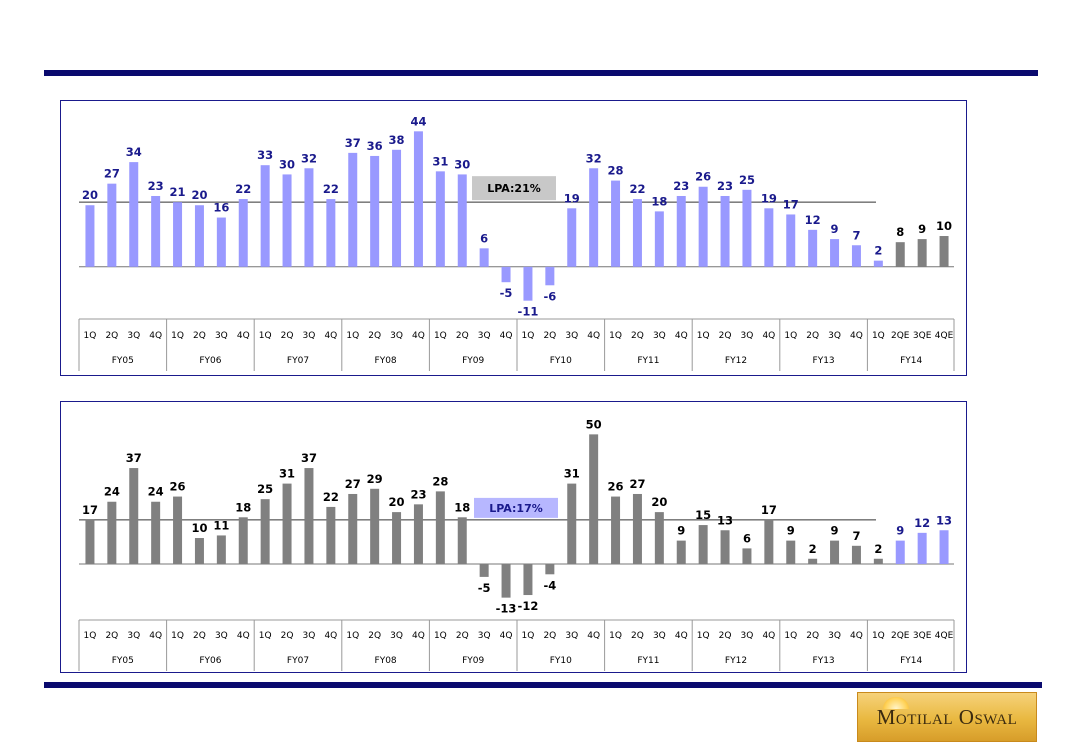 Image resolution: width=1083 pixels, height=750 pixels. Describe the element at coordinates (134, 152) in the screenshot. I see `bar-value-label: 34` at that location.